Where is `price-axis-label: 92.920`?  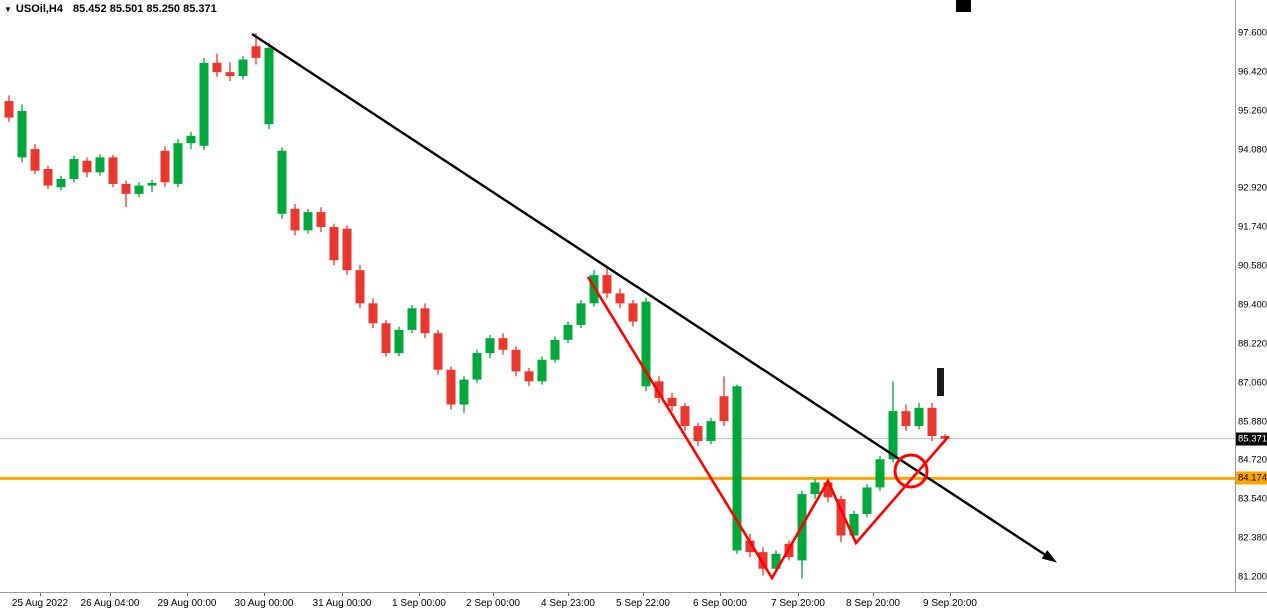 price-axis-label: 92.920 is located at coordinates (1252, 188).